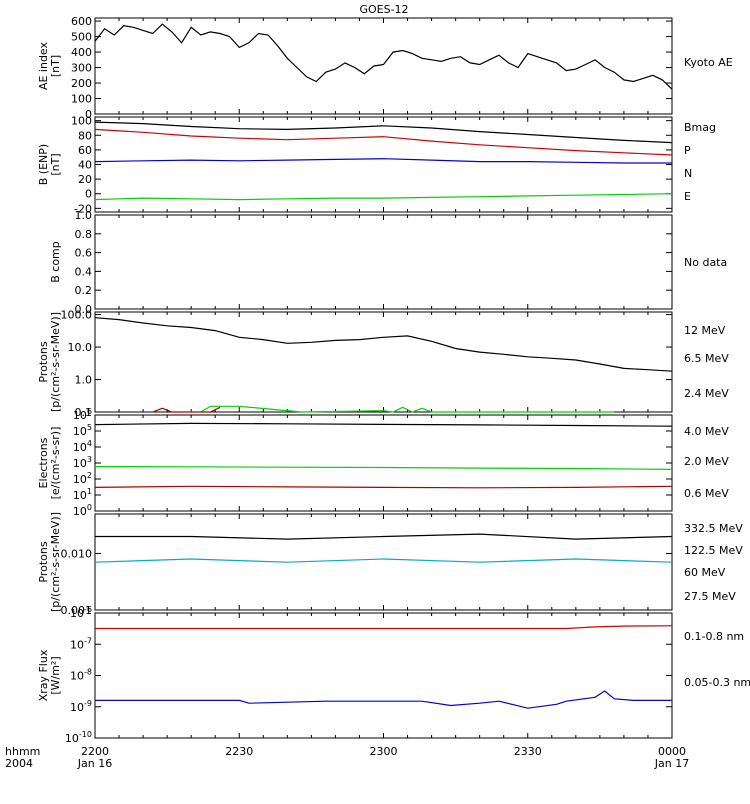 The height and width of the screenshot is (804, 750). I want to click on y-tick-label-xray: 10⁻⁶, so click(81, 612).